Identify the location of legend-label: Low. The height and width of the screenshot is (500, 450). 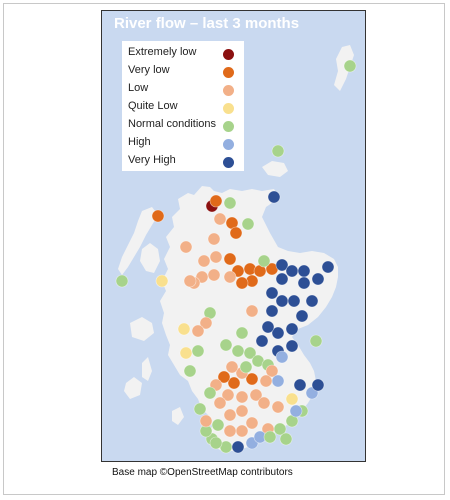
(138, 88).